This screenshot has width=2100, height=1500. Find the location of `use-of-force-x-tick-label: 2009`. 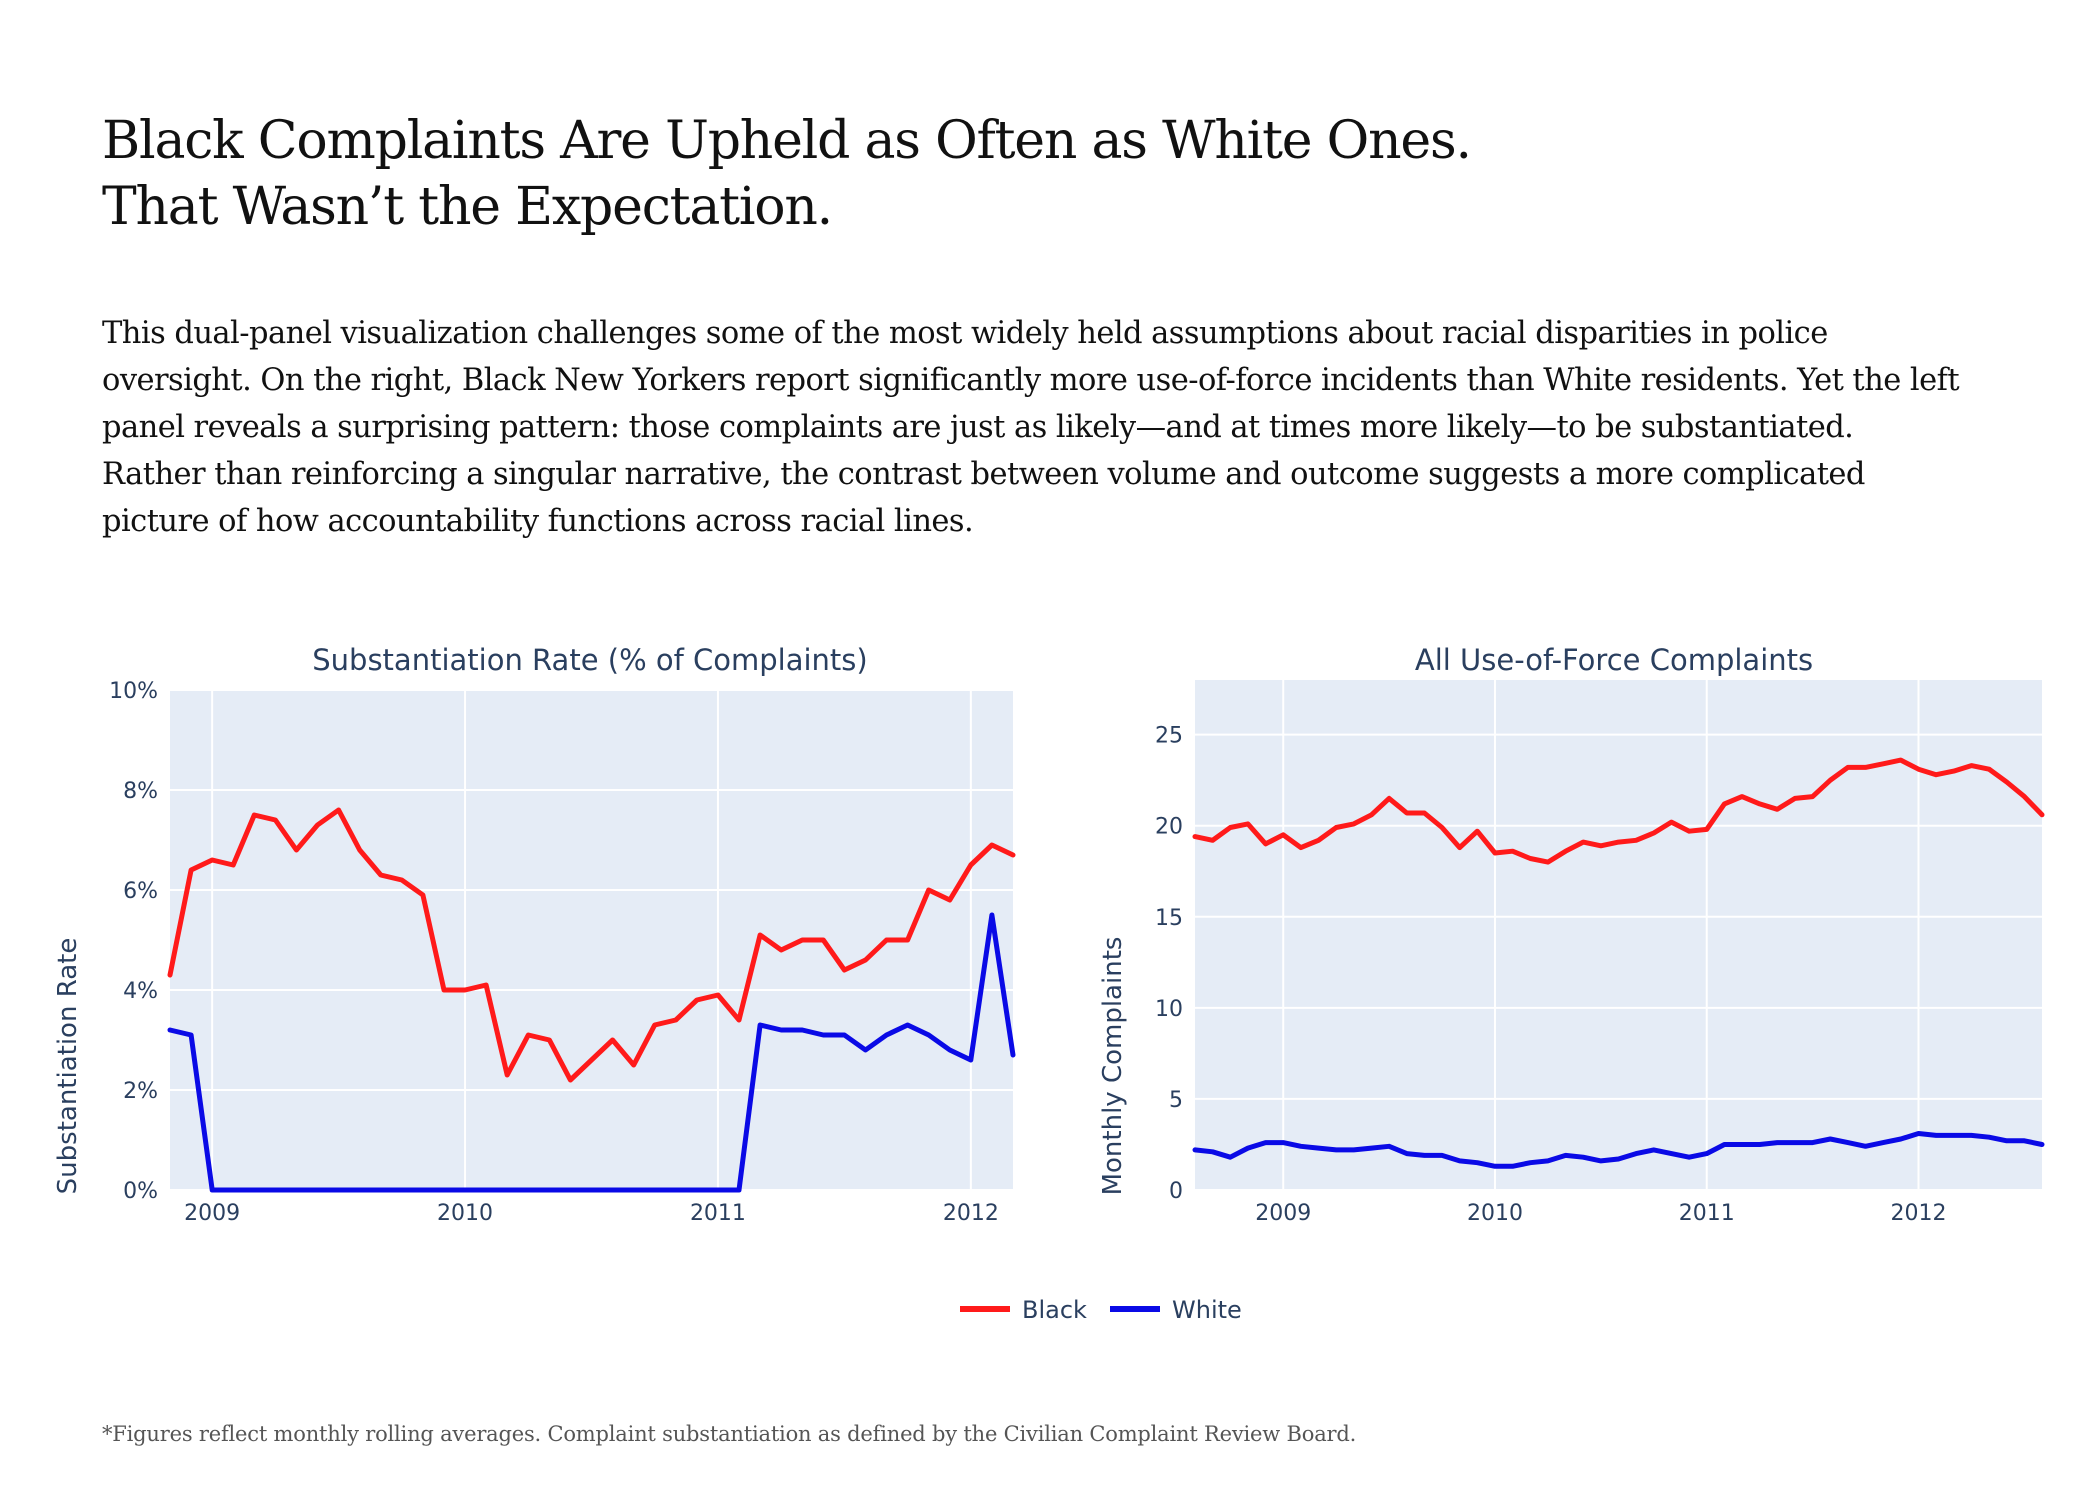

use-of-force-x-tick-label: 2009 is located at coordinates (1283, 1213).